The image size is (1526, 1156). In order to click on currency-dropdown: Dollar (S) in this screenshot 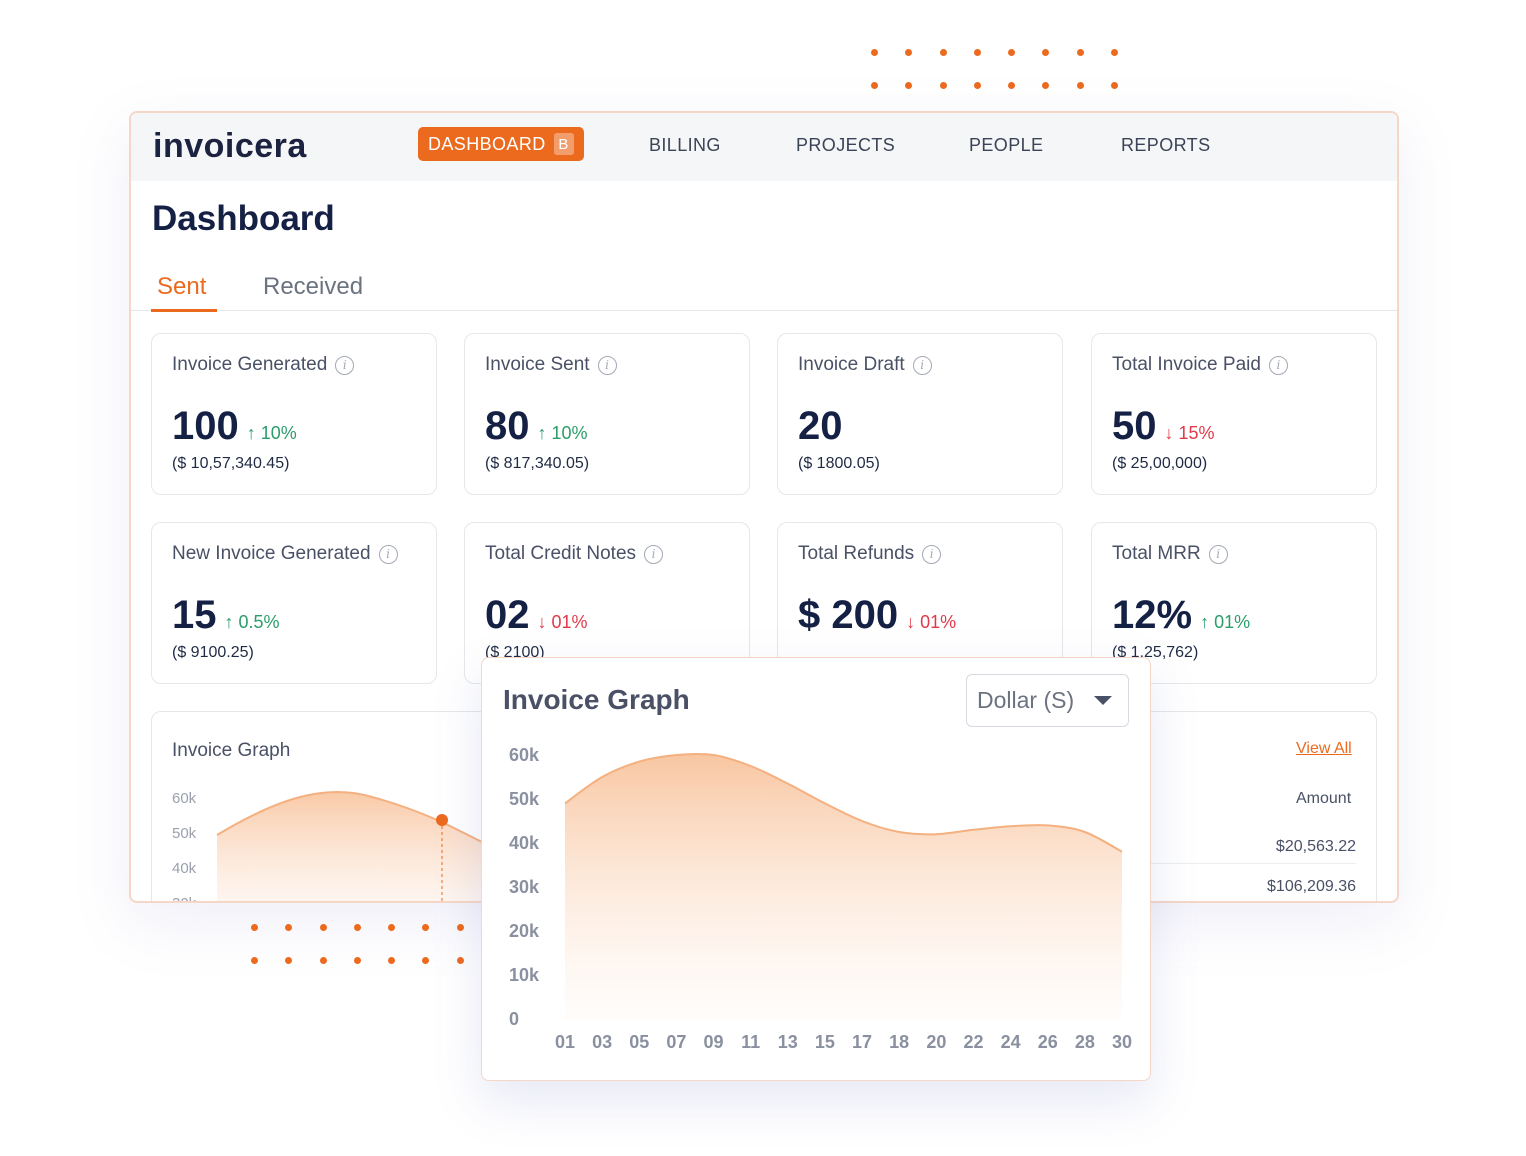, I will do `click(1047, 700)`.